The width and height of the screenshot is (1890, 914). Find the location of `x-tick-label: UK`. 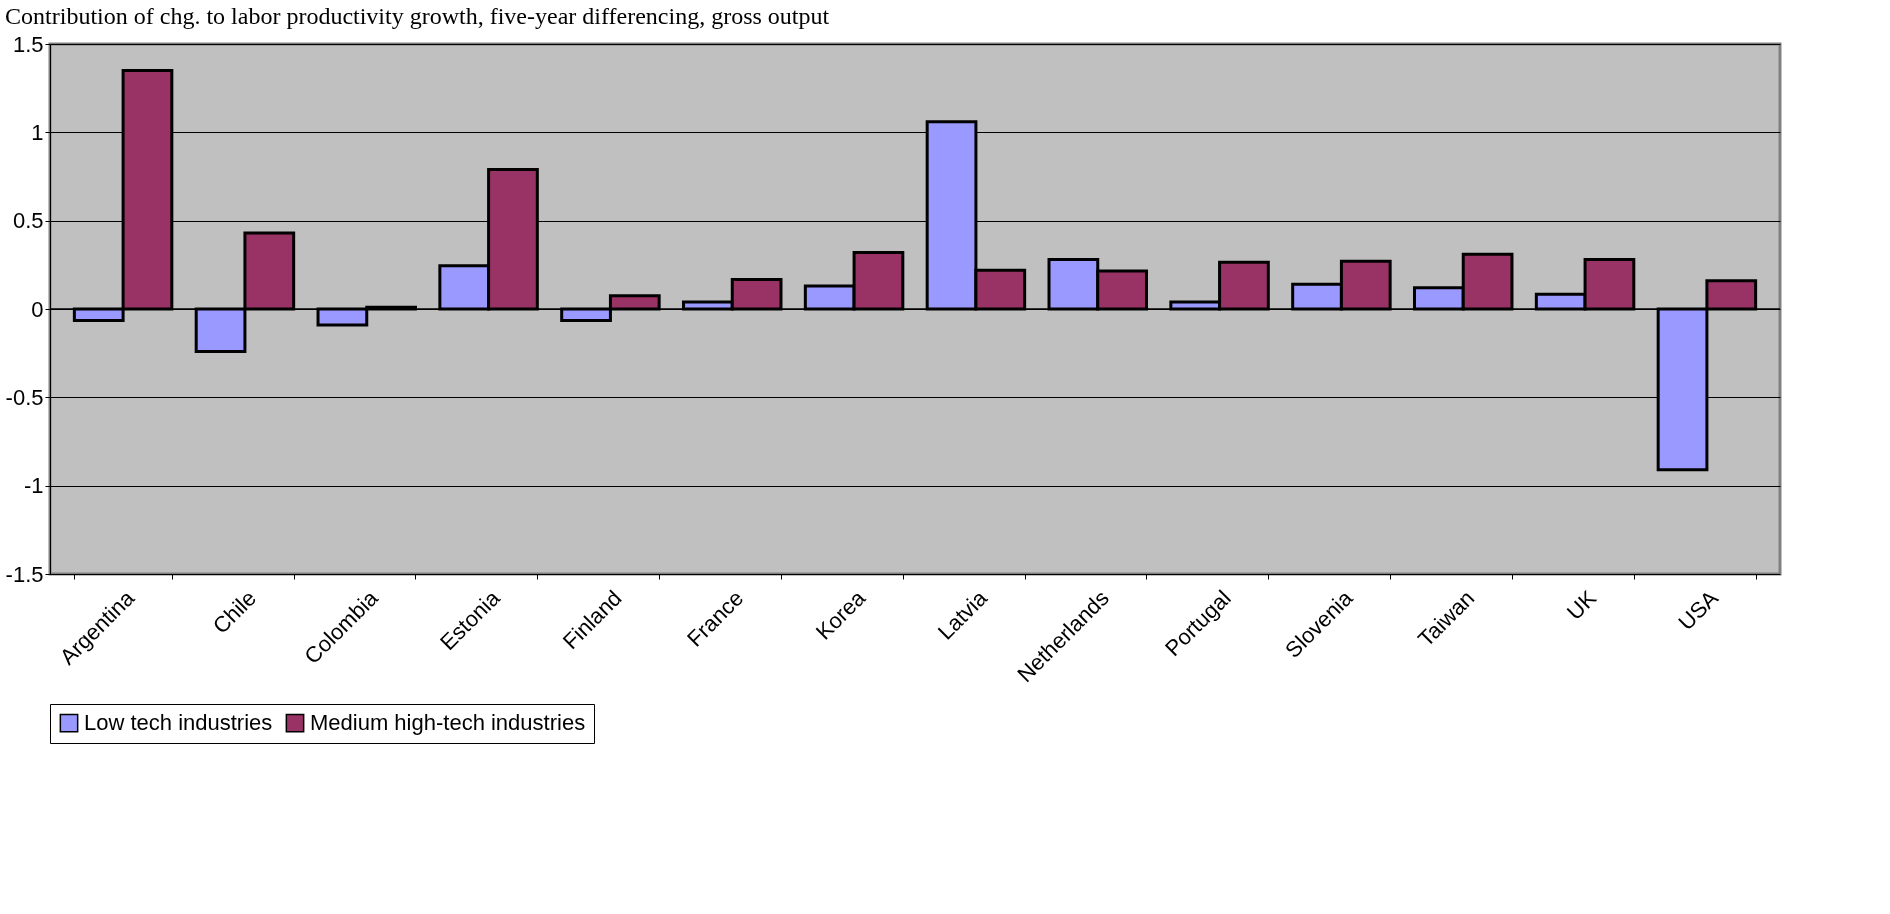

x-tick-label: UK is located at coordinates (1581, 605).